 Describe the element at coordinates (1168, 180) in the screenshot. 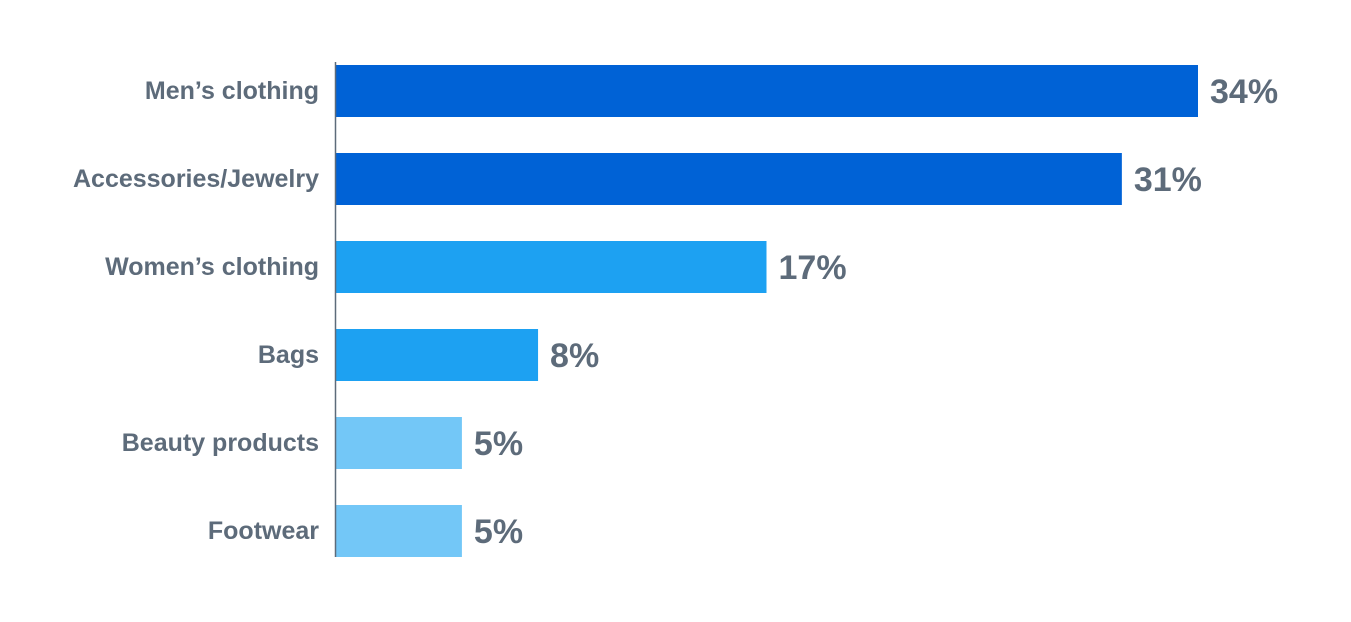

I see `value-label-accessories-jewelry: 31%` at that location.